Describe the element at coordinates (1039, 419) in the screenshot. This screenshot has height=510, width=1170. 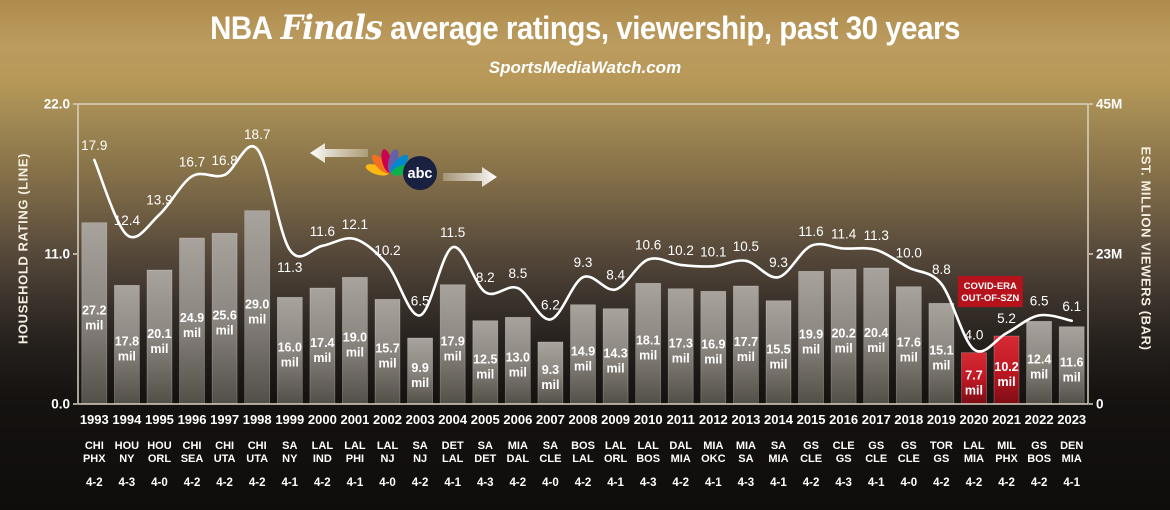
I see `year-label-2022: 2022` at that location.